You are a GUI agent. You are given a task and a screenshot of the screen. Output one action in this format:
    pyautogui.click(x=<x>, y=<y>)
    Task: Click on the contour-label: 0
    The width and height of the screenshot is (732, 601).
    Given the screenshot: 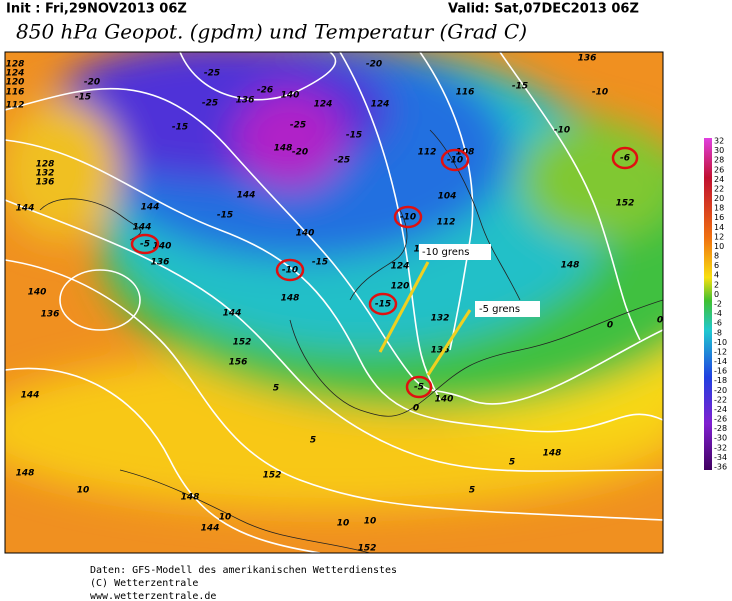 What is the action you would take?
    pyautogui.click(x=416, y=409)
    